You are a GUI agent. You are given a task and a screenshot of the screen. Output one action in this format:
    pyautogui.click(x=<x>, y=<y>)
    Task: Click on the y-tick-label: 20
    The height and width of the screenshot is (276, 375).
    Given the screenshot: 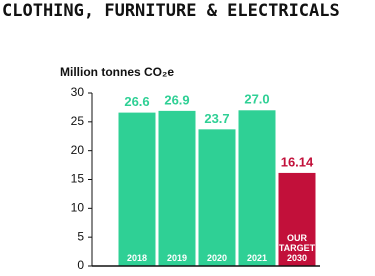 What is the action you would take?
    pyautogui.click(x=78, y=150)
    